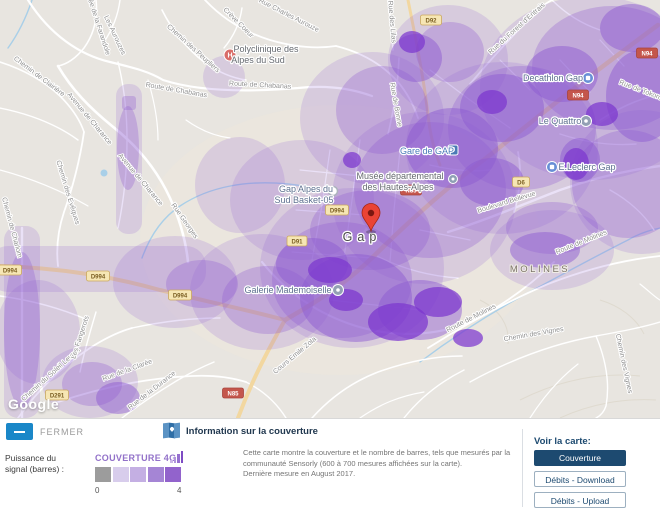 Image resolution: width=660 pixels, height=518 pixels. What do you see at coordinates (580, 458) in the screenshot?
I see `couverture-button: Couverture` at bounding box center [580, 458].